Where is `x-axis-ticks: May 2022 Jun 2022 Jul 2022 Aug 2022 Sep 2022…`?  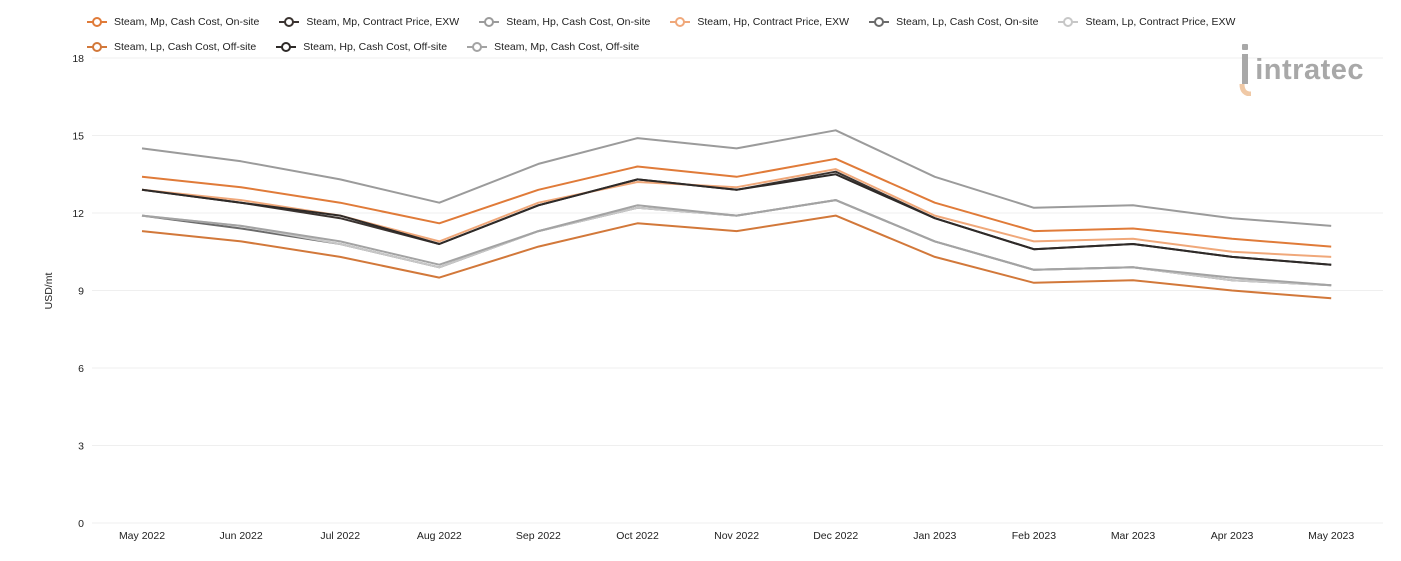
x-axis-ticks: May 2022 Jun 2022 Jul 2022 Aug 2022 Sep 2022… is located at coordinates (736, 536).